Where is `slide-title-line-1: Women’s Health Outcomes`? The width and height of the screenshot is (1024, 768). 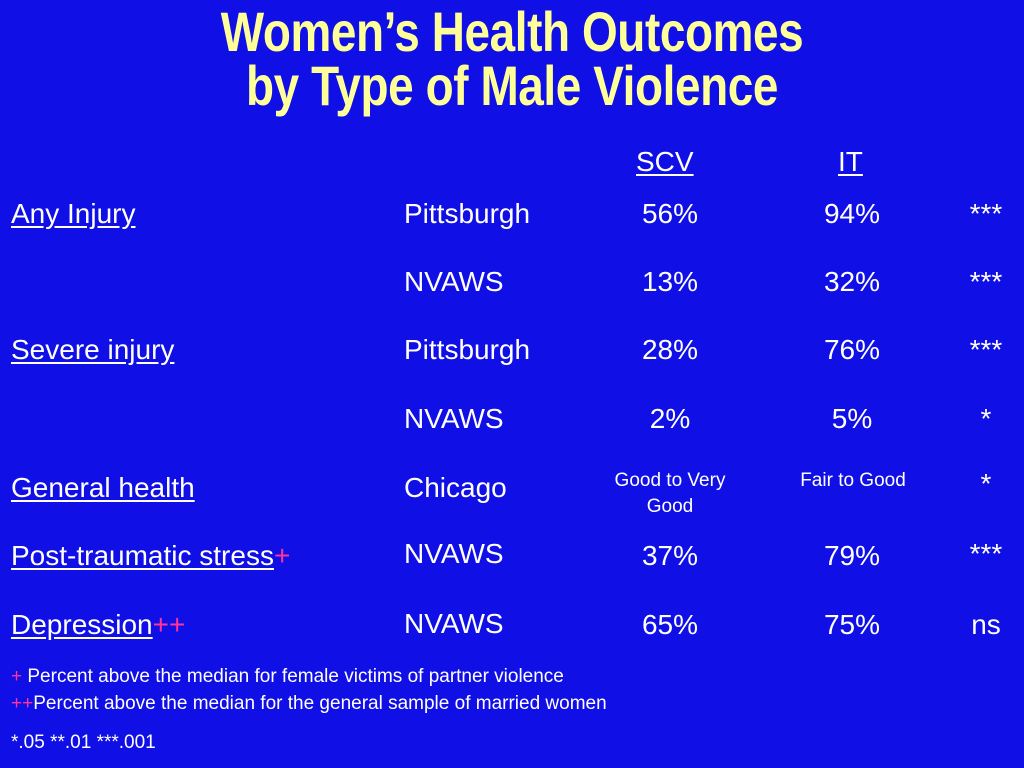
slide-title-line-1: Women’s Health Outcomes is located at coordinates (512, 31).